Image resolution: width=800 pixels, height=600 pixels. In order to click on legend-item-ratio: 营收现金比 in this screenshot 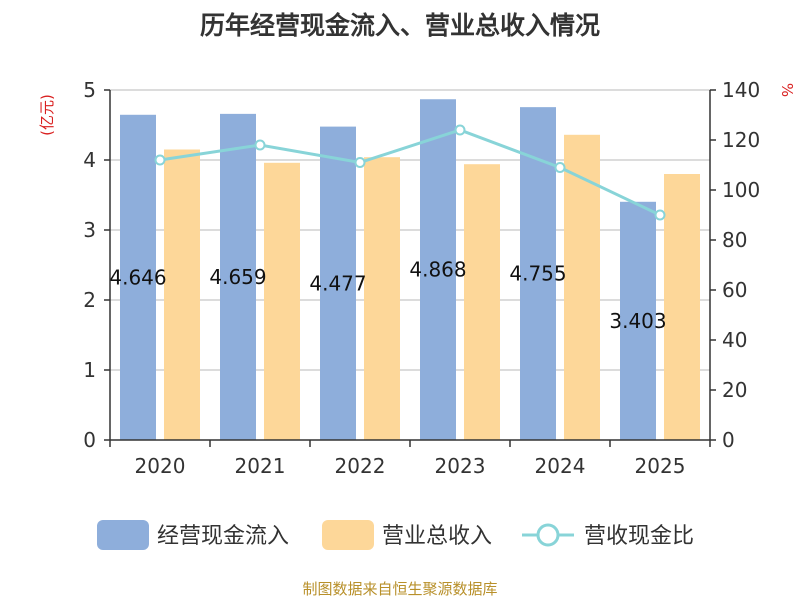, I will do `click(608, 536)`.